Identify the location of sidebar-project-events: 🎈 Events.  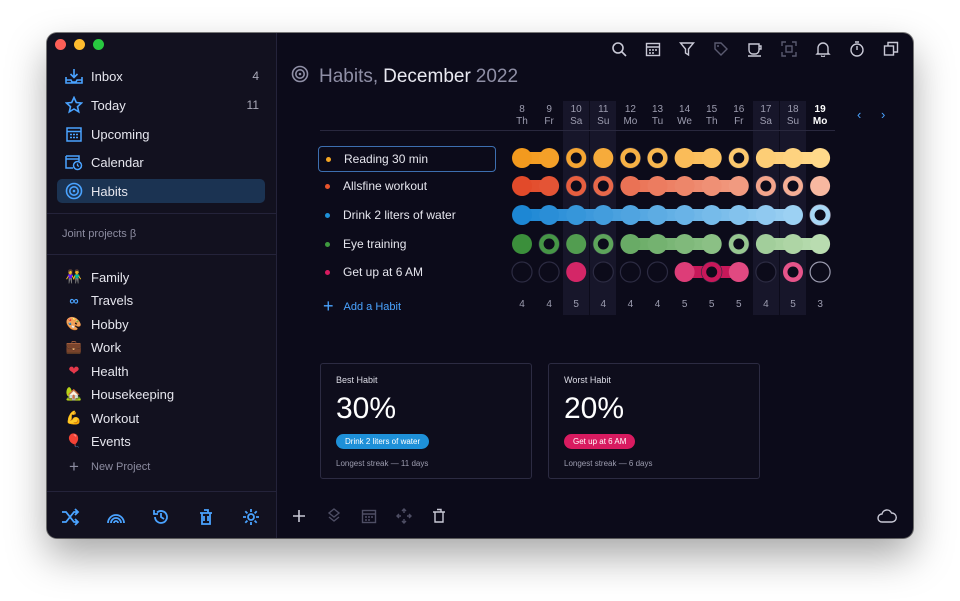
(94, 441).